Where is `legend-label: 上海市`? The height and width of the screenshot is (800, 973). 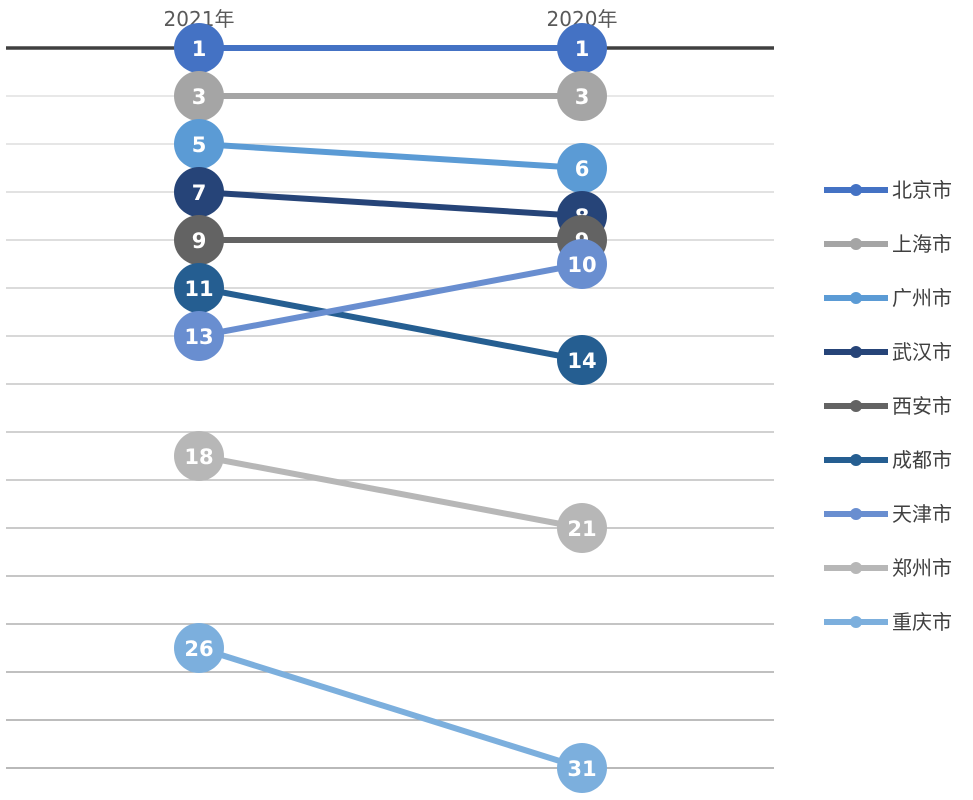 legend-label: 上海市 is located at coordinates (922, 244).